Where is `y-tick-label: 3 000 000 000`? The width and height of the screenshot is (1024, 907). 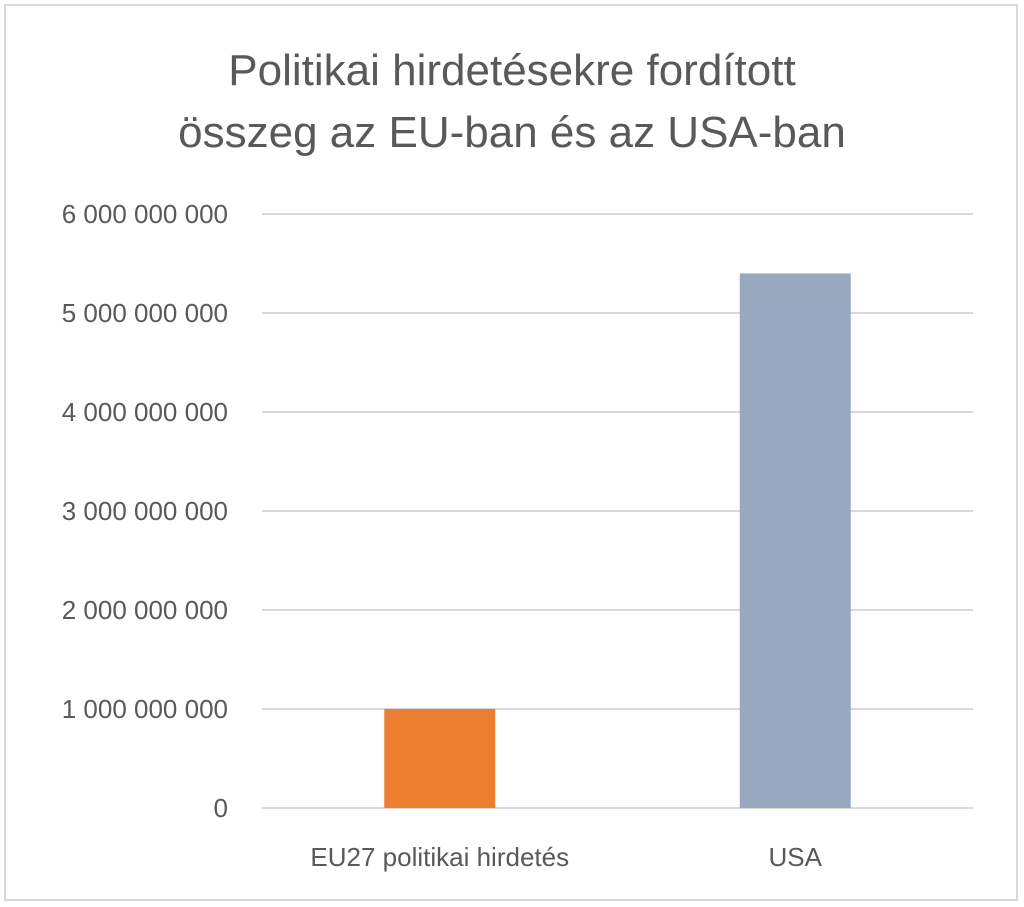 y-tick-label: 3 000 000 000 is located at coordinates (145, 511).